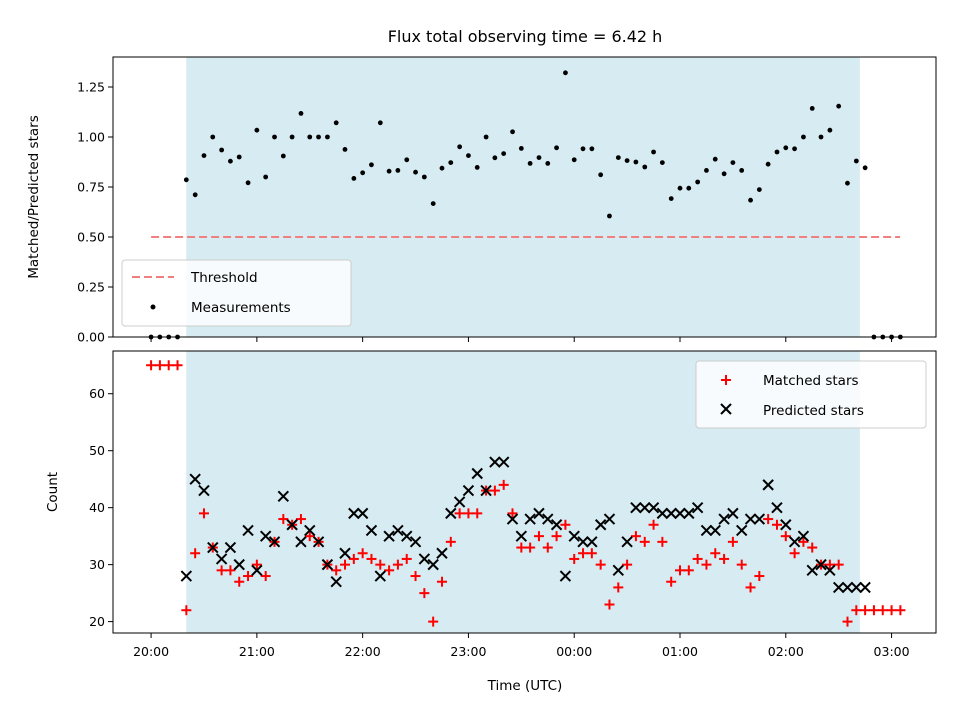  What do you see at coordinates (892, 651) in the screenshot?
I see `x-tick-label: 03:00` at bounding box center [892, 651].